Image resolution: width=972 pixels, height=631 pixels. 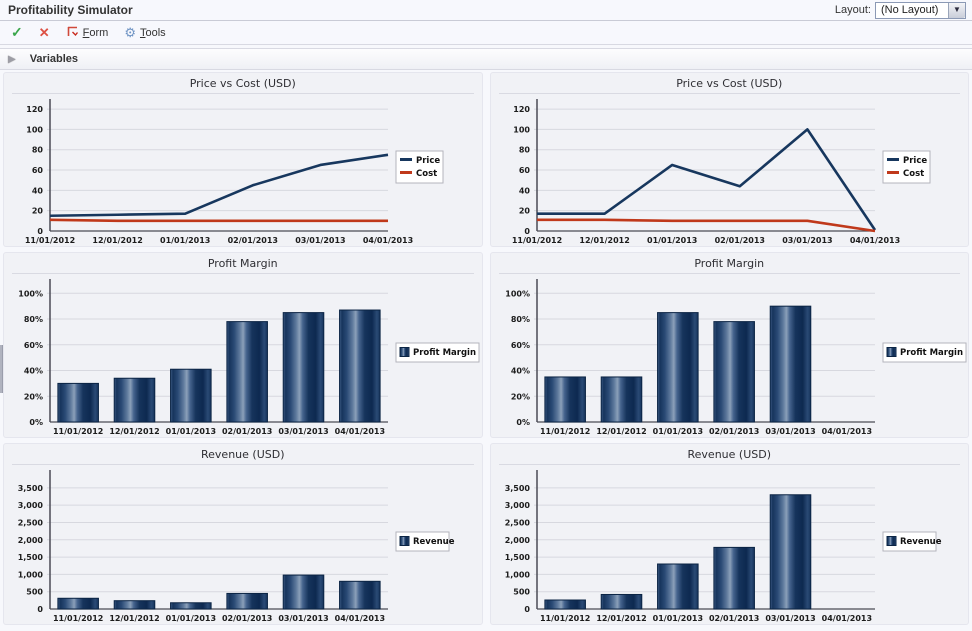 What do you see at coordinates (31, 540) in the screenshot?
I see `y-tick-label: 2,000` at bounding box center [31, 540].